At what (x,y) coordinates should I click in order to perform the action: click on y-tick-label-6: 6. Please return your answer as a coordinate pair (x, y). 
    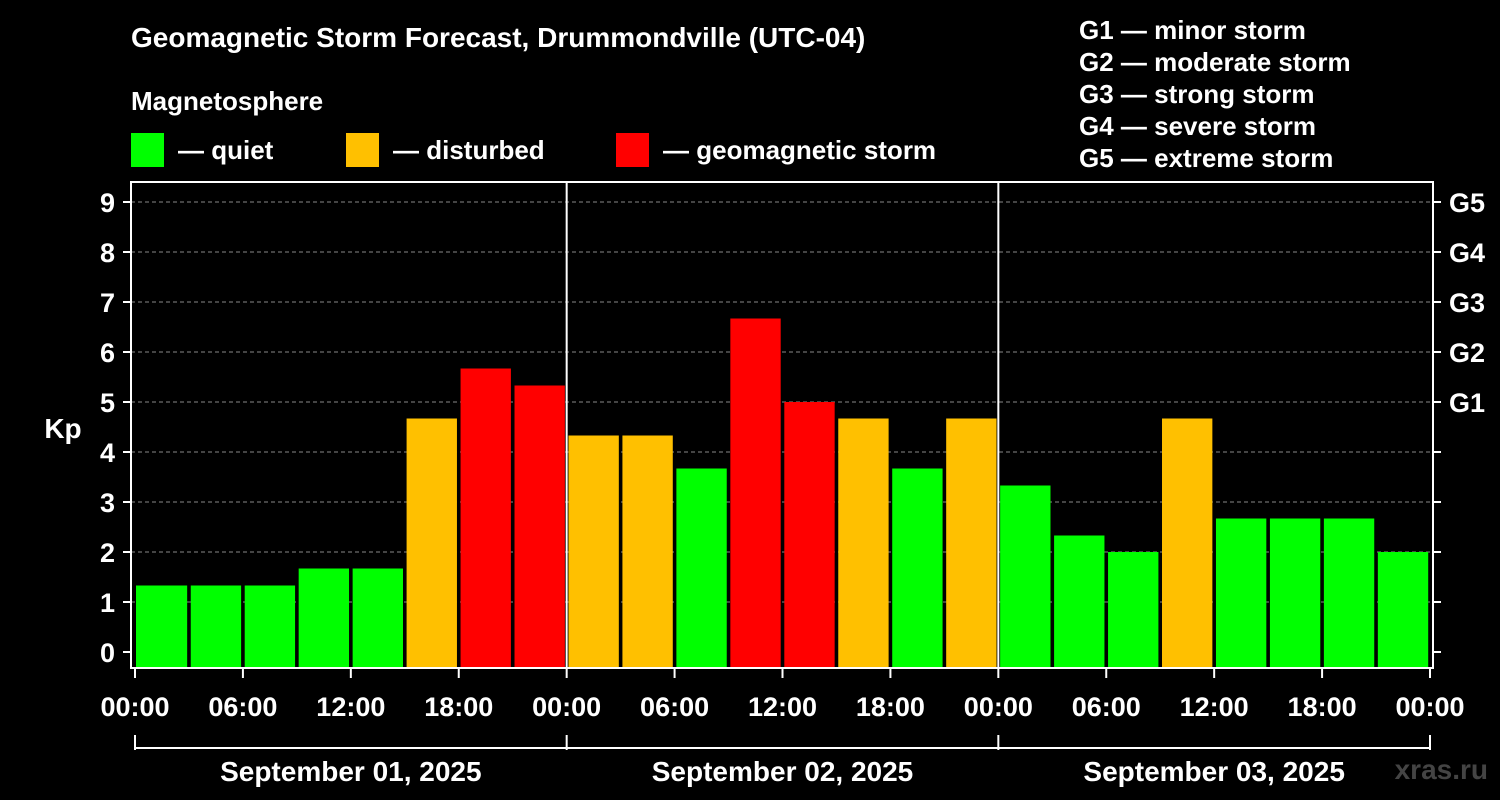
    Looking at the image, I should click on (107, 353).